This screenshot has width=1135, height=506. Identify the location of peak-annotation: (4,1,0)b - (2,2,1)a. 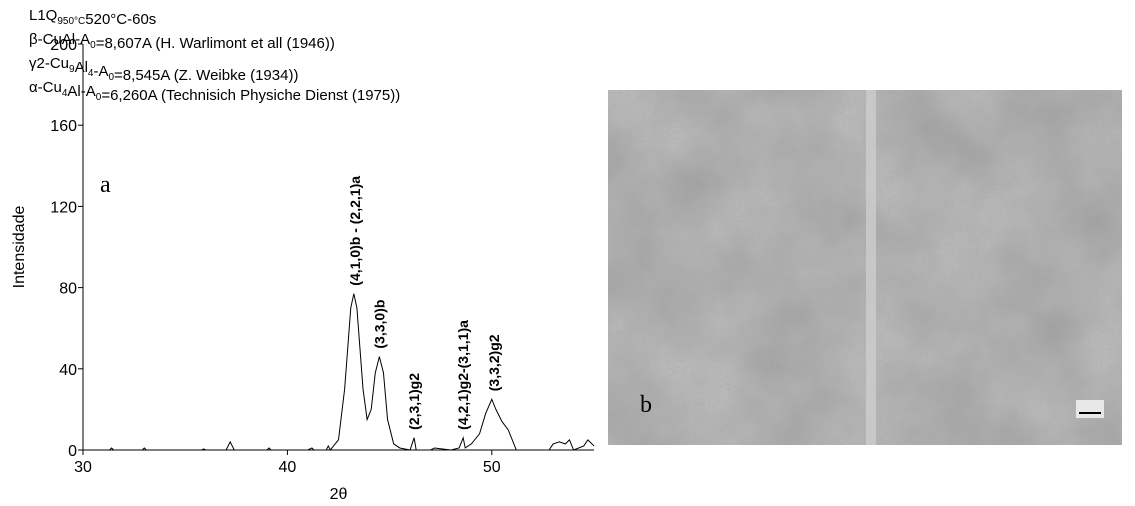
(355, 231).